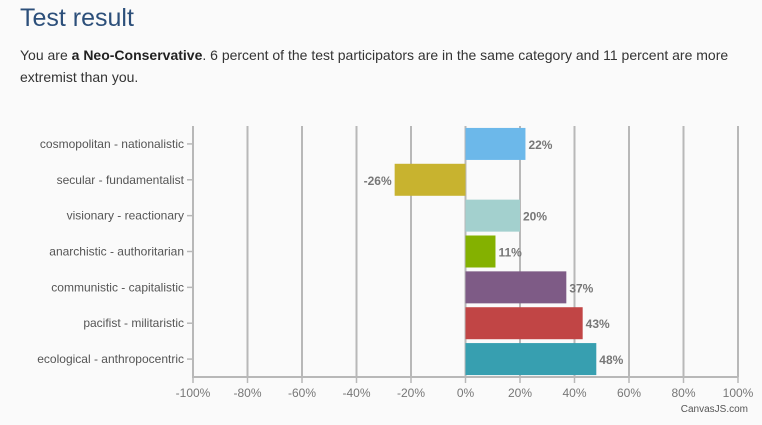 Image resolution: width=762 pixels, height=425 pixels. Describe the element at coordinates (121, 180) in the screenshot. I see `category-label: secular - fundamentalist` at that location.